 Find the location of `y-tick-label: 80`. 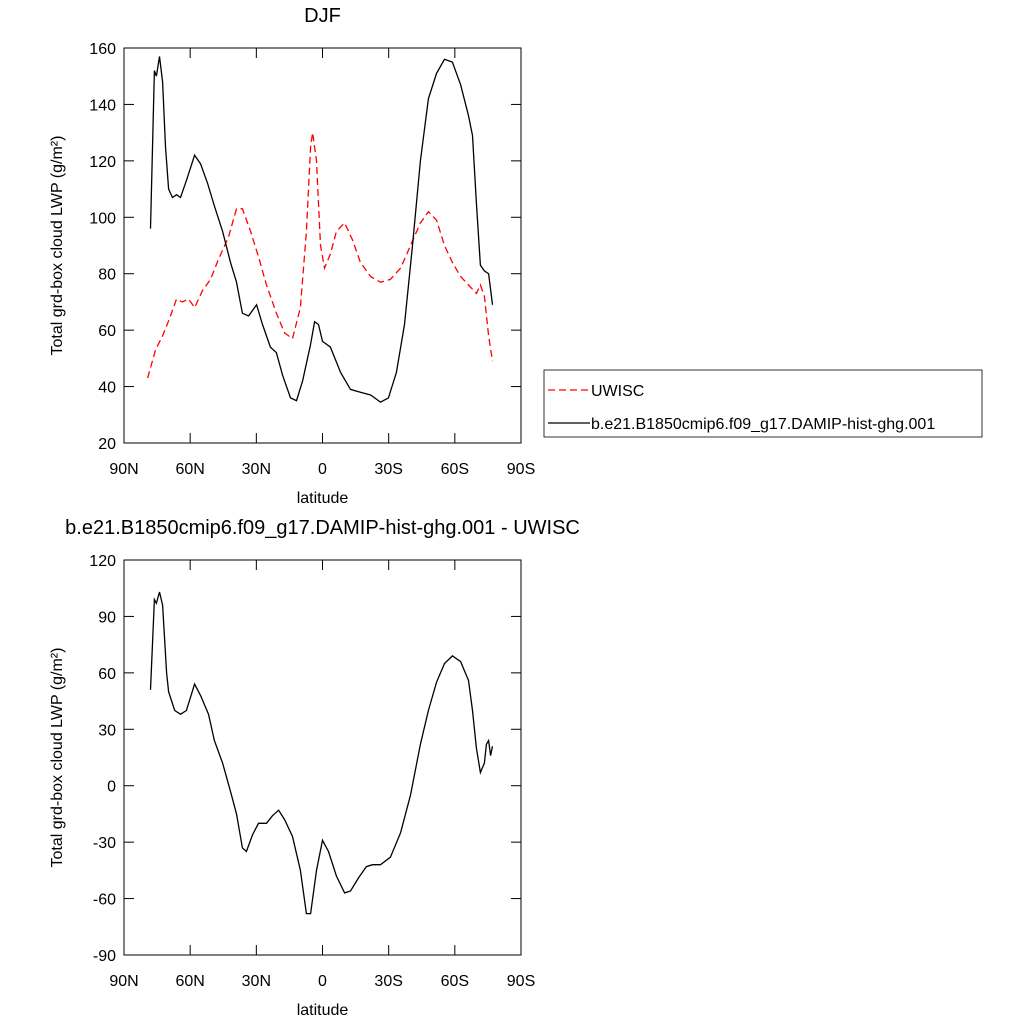

y-tick-label: 80 is located at coordinates (107, 275).